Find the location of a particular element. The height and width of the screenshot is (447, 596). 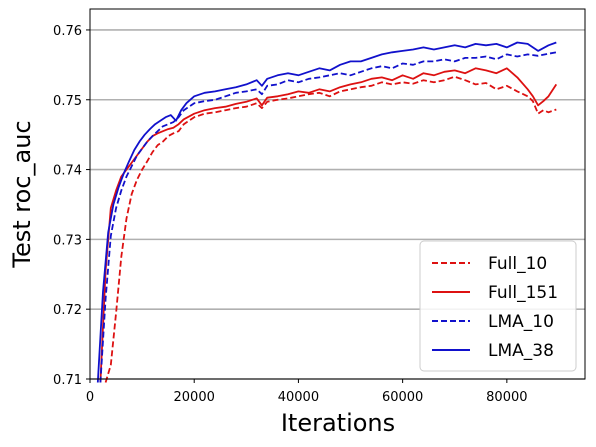

y-tick-label: 0.76 is located at coordinates (67, 31).